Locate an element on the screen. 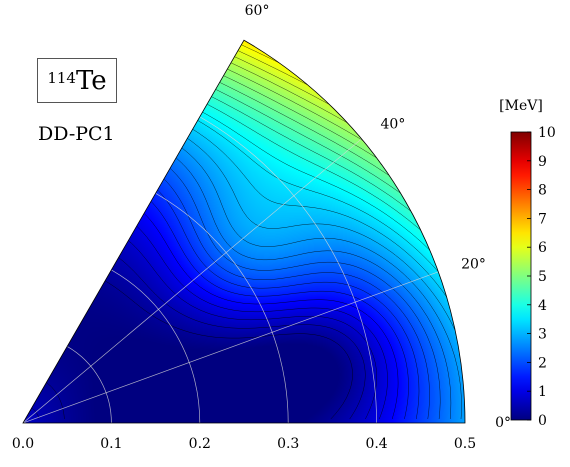 This screenshot has width=570, height=467. angle-tick-label: 0° is located at coordinates (503, 423).